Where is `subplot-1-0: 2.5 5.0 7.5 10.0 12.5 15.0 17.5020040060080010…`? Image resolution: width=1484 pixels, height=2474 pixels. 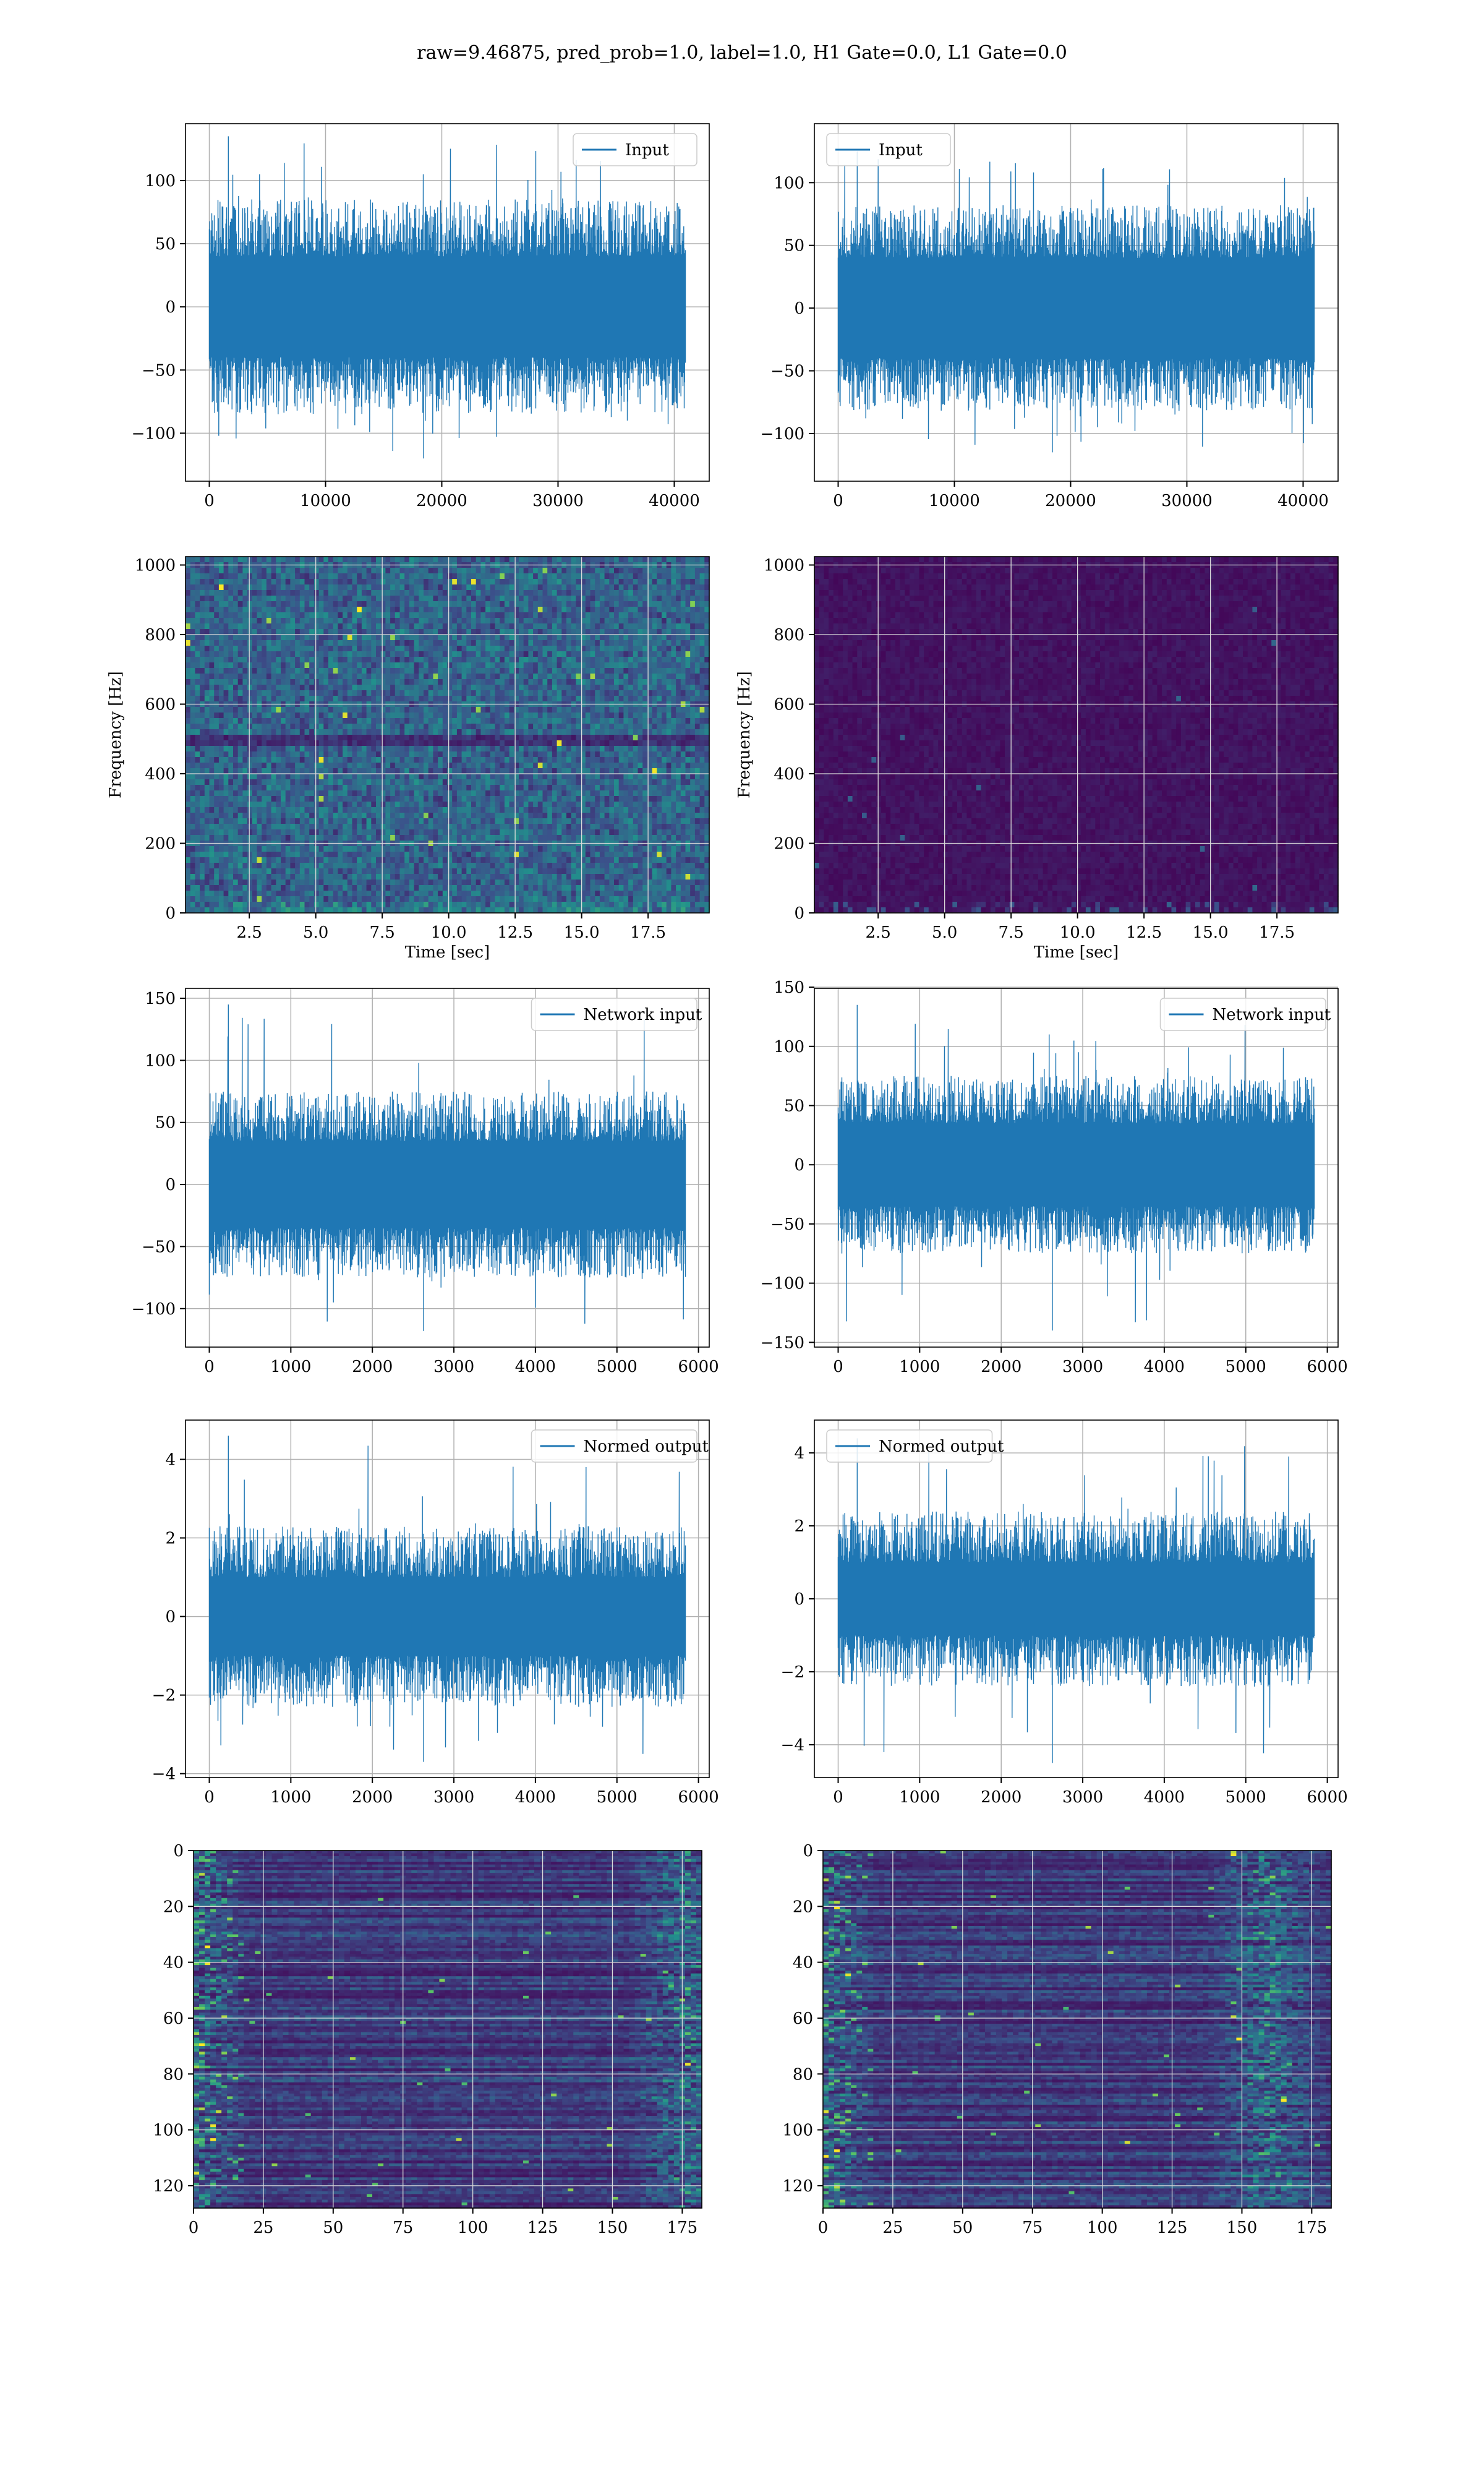 subplot-1-0: 2.5 5.0 7.5 10.0 12.5 15.0 17.5020040060080010… is located at coordinates (408, 759).